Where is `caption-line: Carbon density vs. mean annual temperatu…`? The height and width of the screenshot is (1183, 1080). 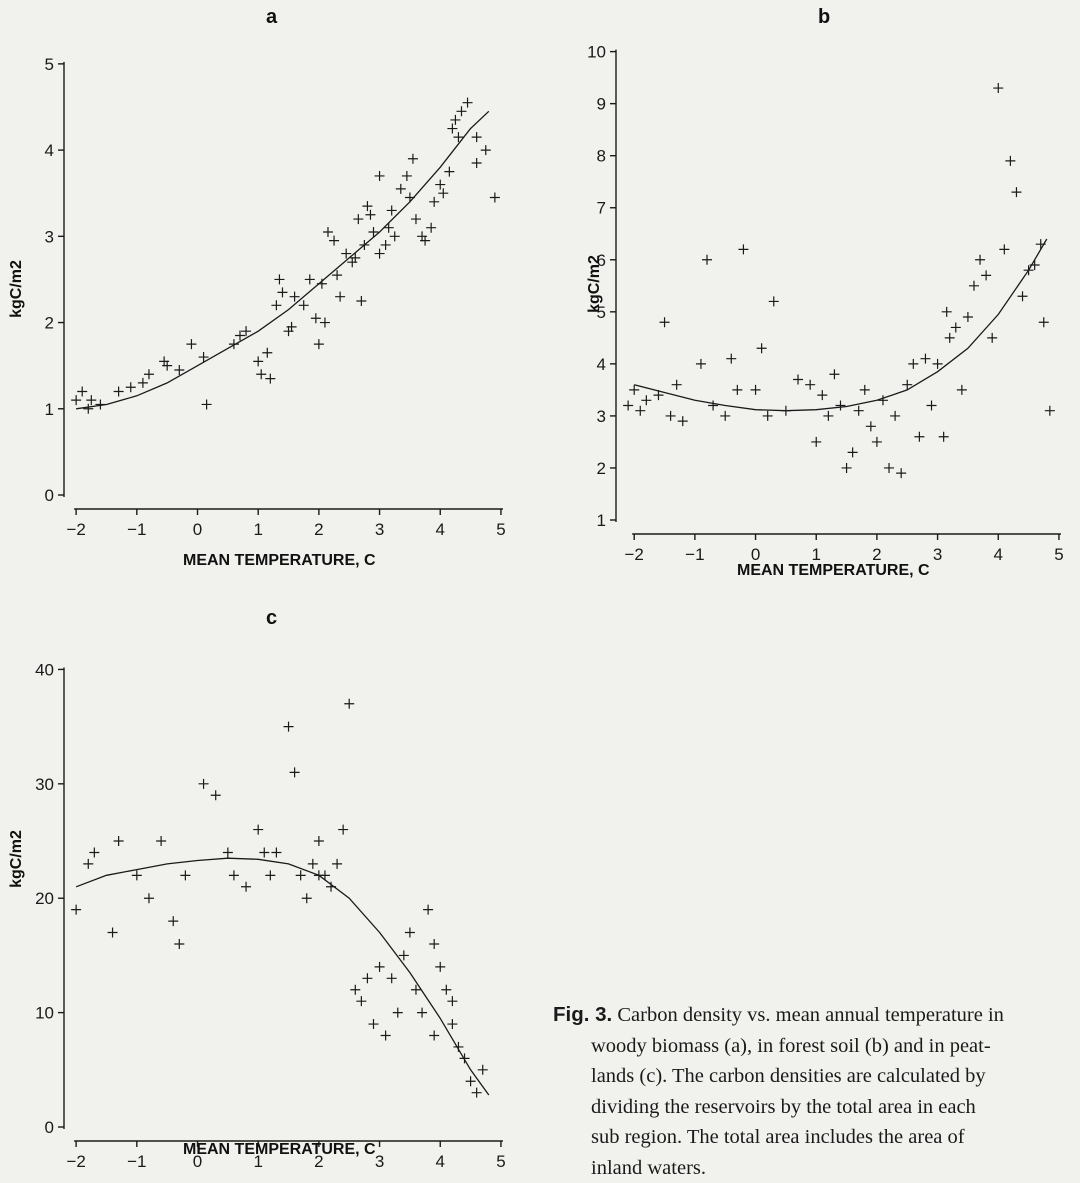 caption-line: Carbon density vs. mean annual temperatu… is located at coordinates (810, 1015).